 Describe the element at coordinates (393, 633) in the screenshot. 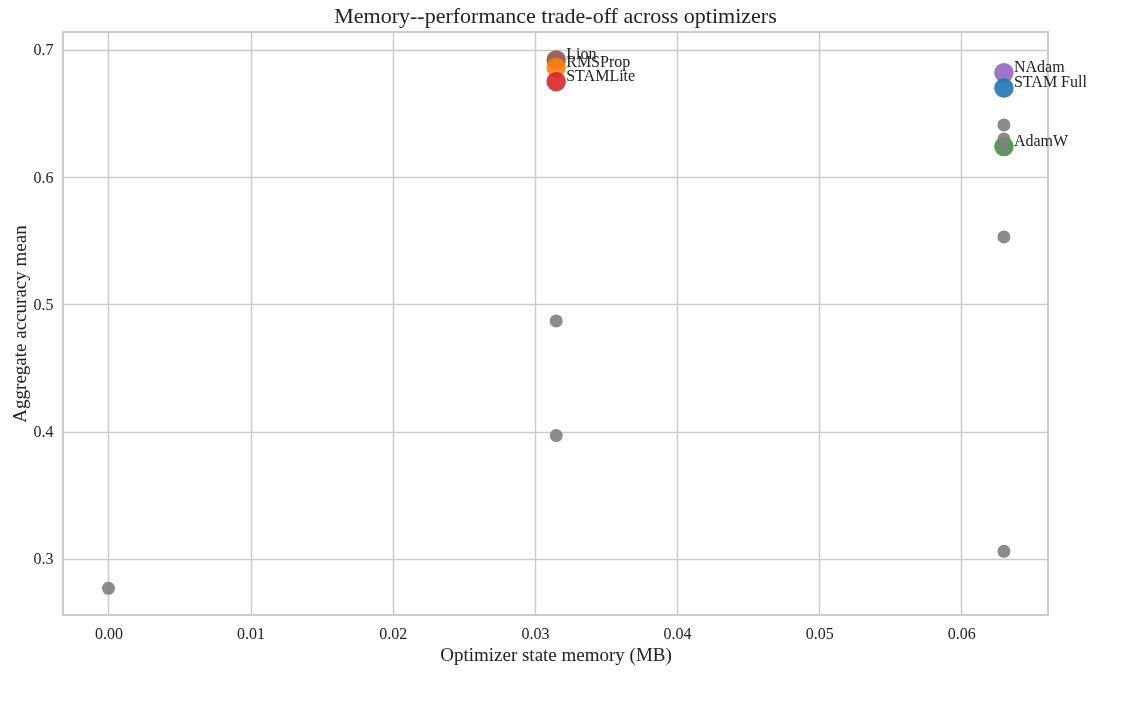

I see `x-tick-label: 0.02` at that location.